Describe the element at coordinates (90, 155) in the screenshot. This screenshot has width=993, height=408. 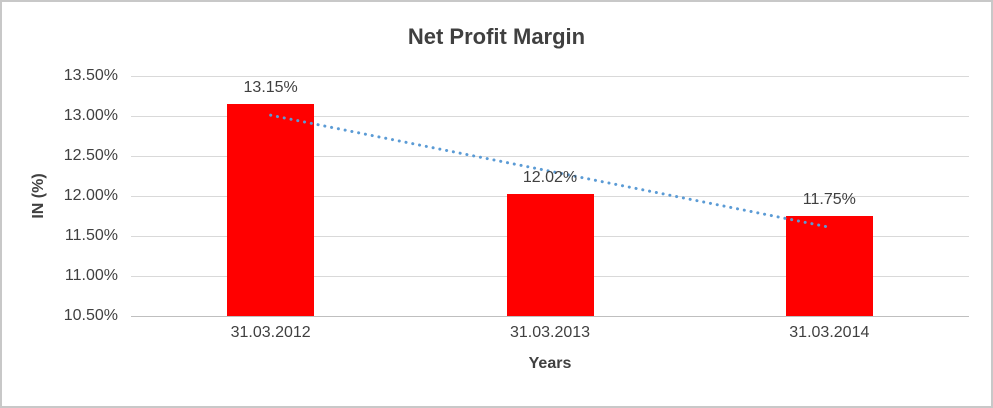
I see `y-tick-label: 12.50%` at that location.